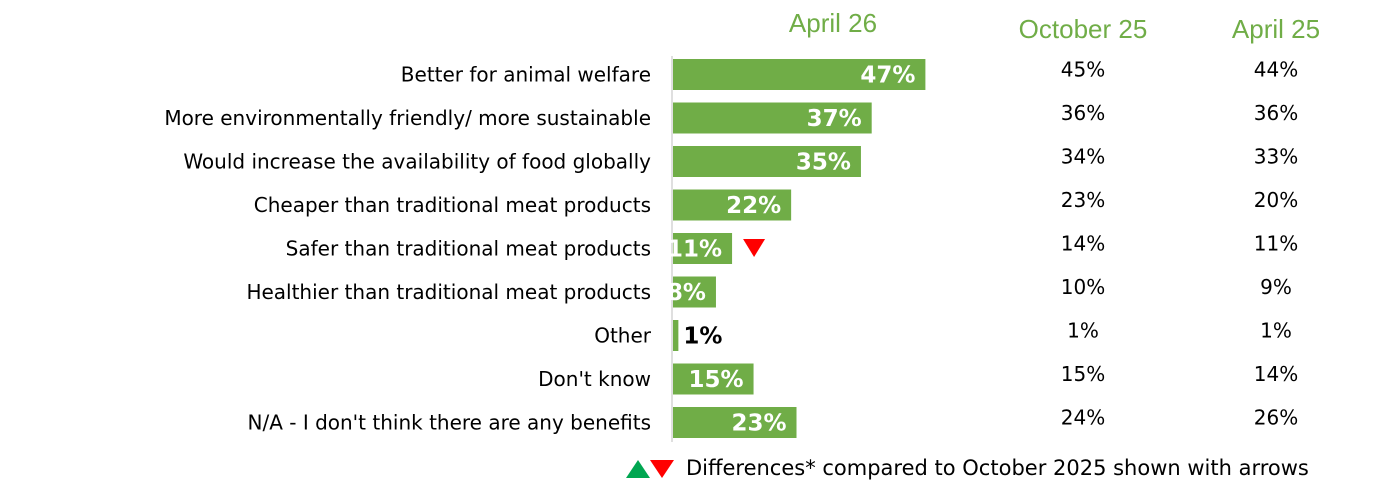 The height and width of the screenshot is (502, 1374). I want to click on bar-value-label: 23%, so click(758, 424).